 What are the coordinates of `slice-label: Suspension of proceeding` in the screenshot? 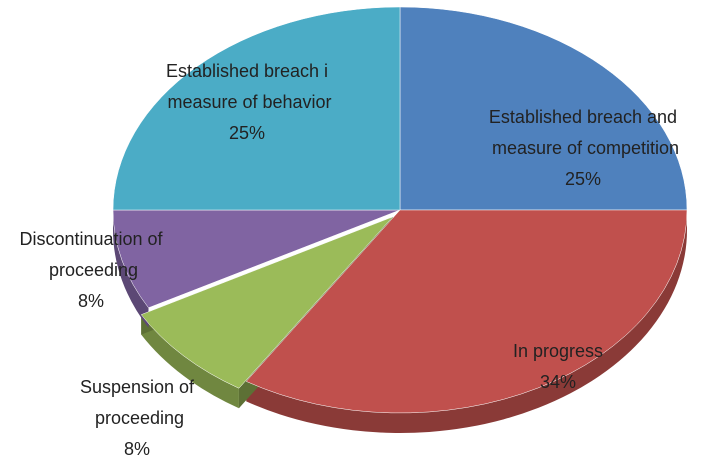 It's located at (137, 402).